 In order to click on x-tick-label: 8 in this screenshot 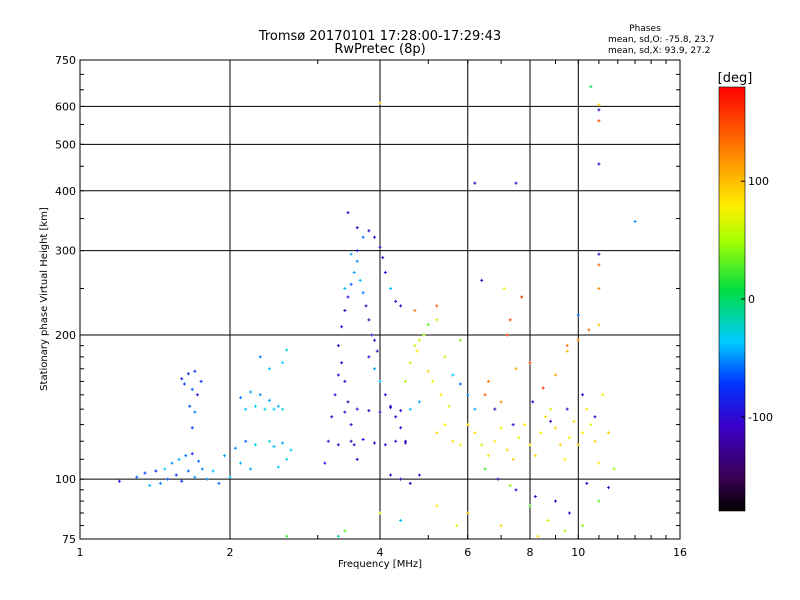, I will do `click(530, 552)`.